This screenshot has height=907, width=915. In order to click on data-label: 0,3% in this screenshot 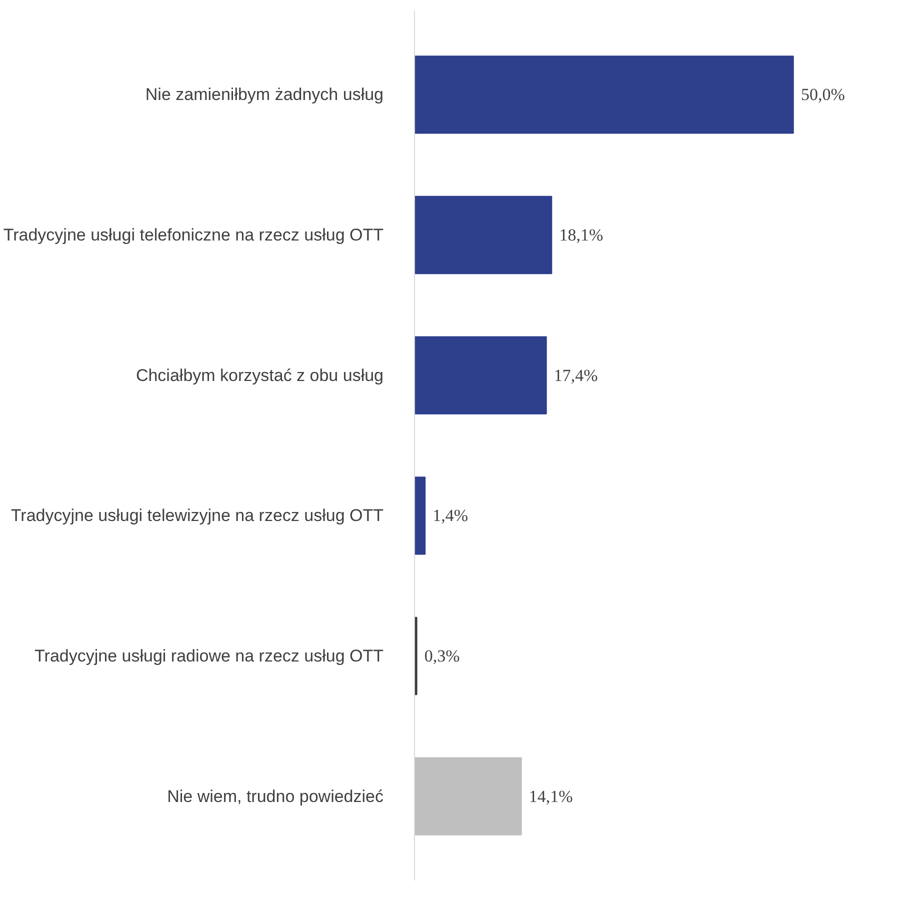, I will do `click(442, 656)`.